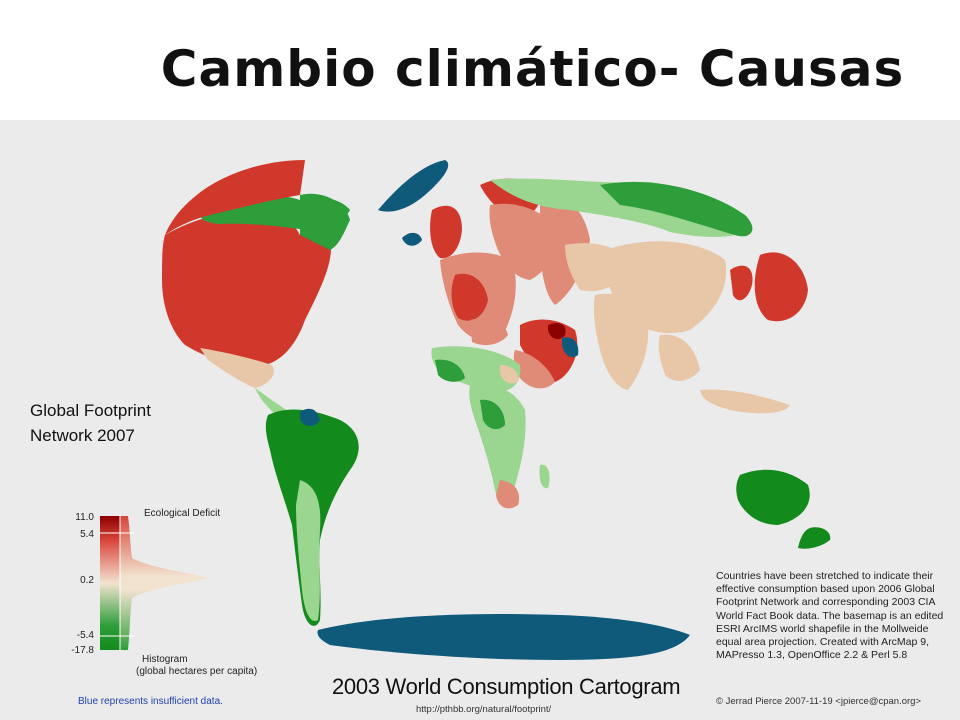  What do you see at coordinates (508, 494) in the screenshot?
I see `region-south-africa` at bounding box center [508, 494].